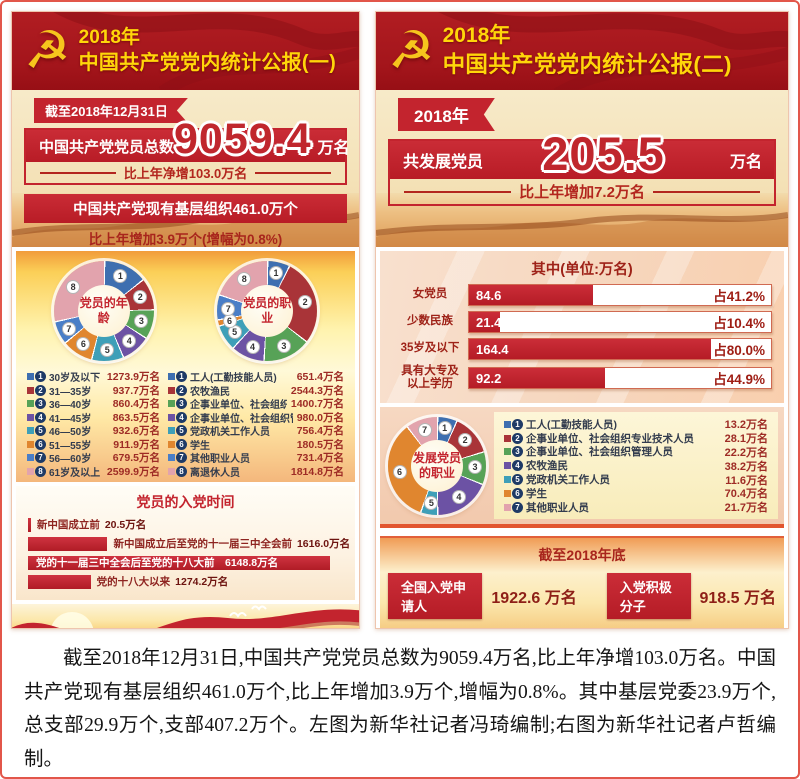  What do you see at coordinates (40, 444) in the screenshot?
I see `legend-number-badge: 6` at bounding box center [40, 444].